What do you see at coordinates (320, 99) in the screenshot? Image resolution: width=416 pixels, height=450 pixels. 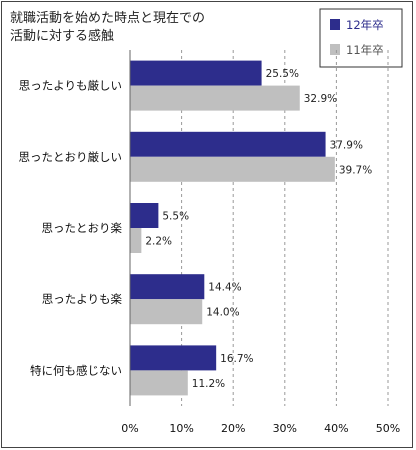 I see `bar-value-label: 32.9%` at bounding box center [320, 99].